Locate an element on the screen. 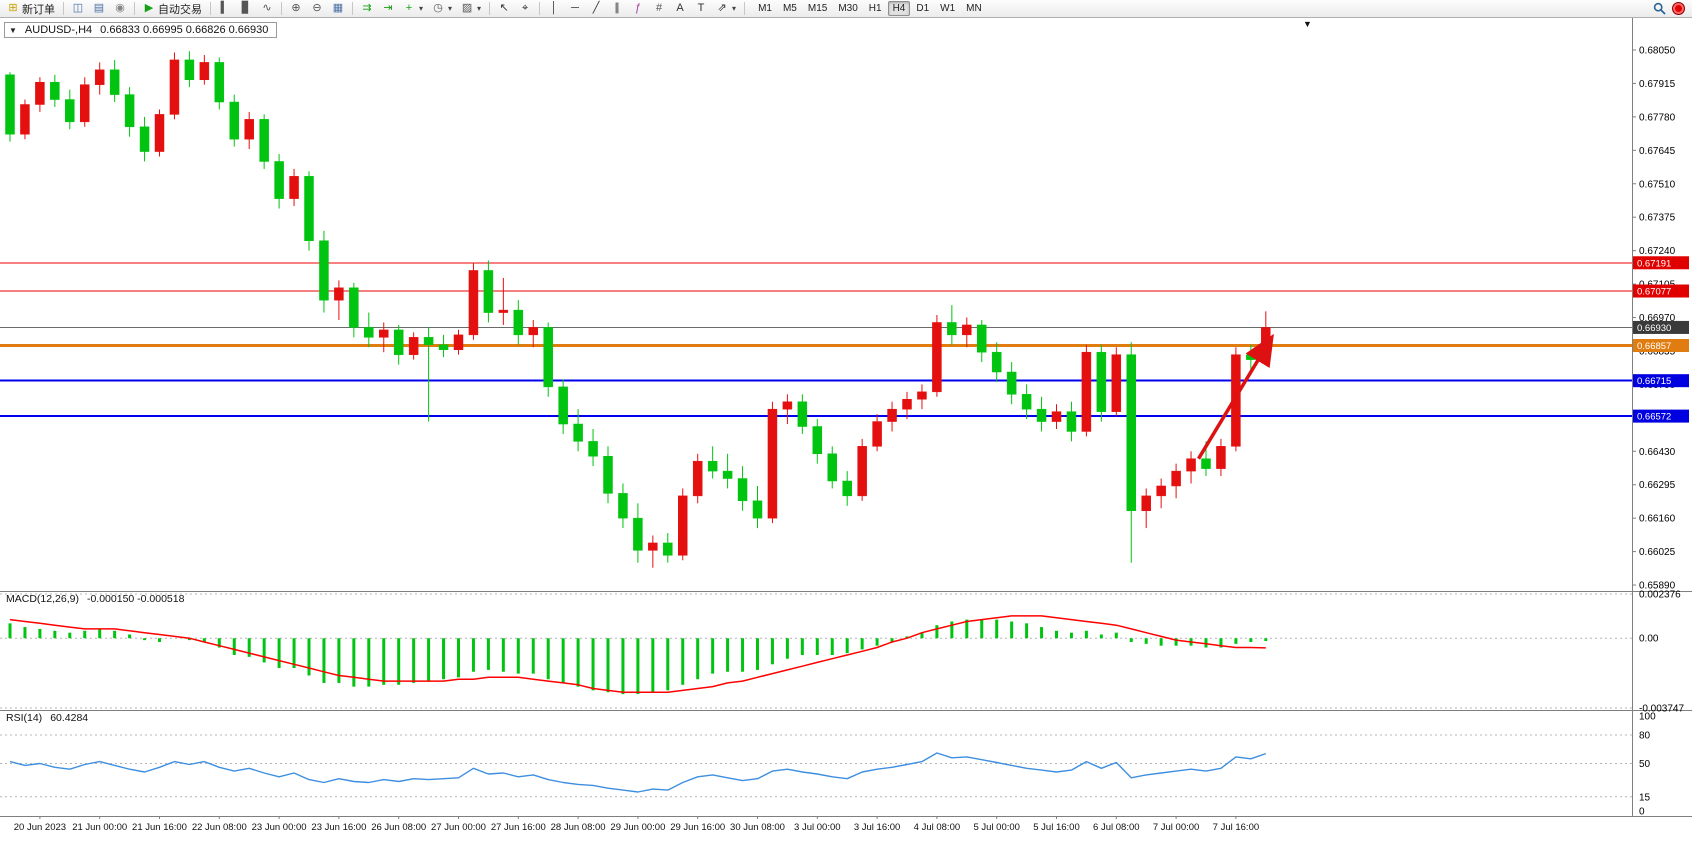 This screenshot has width=1692, height=843. text-button: A is located at coordinates (680, 8).